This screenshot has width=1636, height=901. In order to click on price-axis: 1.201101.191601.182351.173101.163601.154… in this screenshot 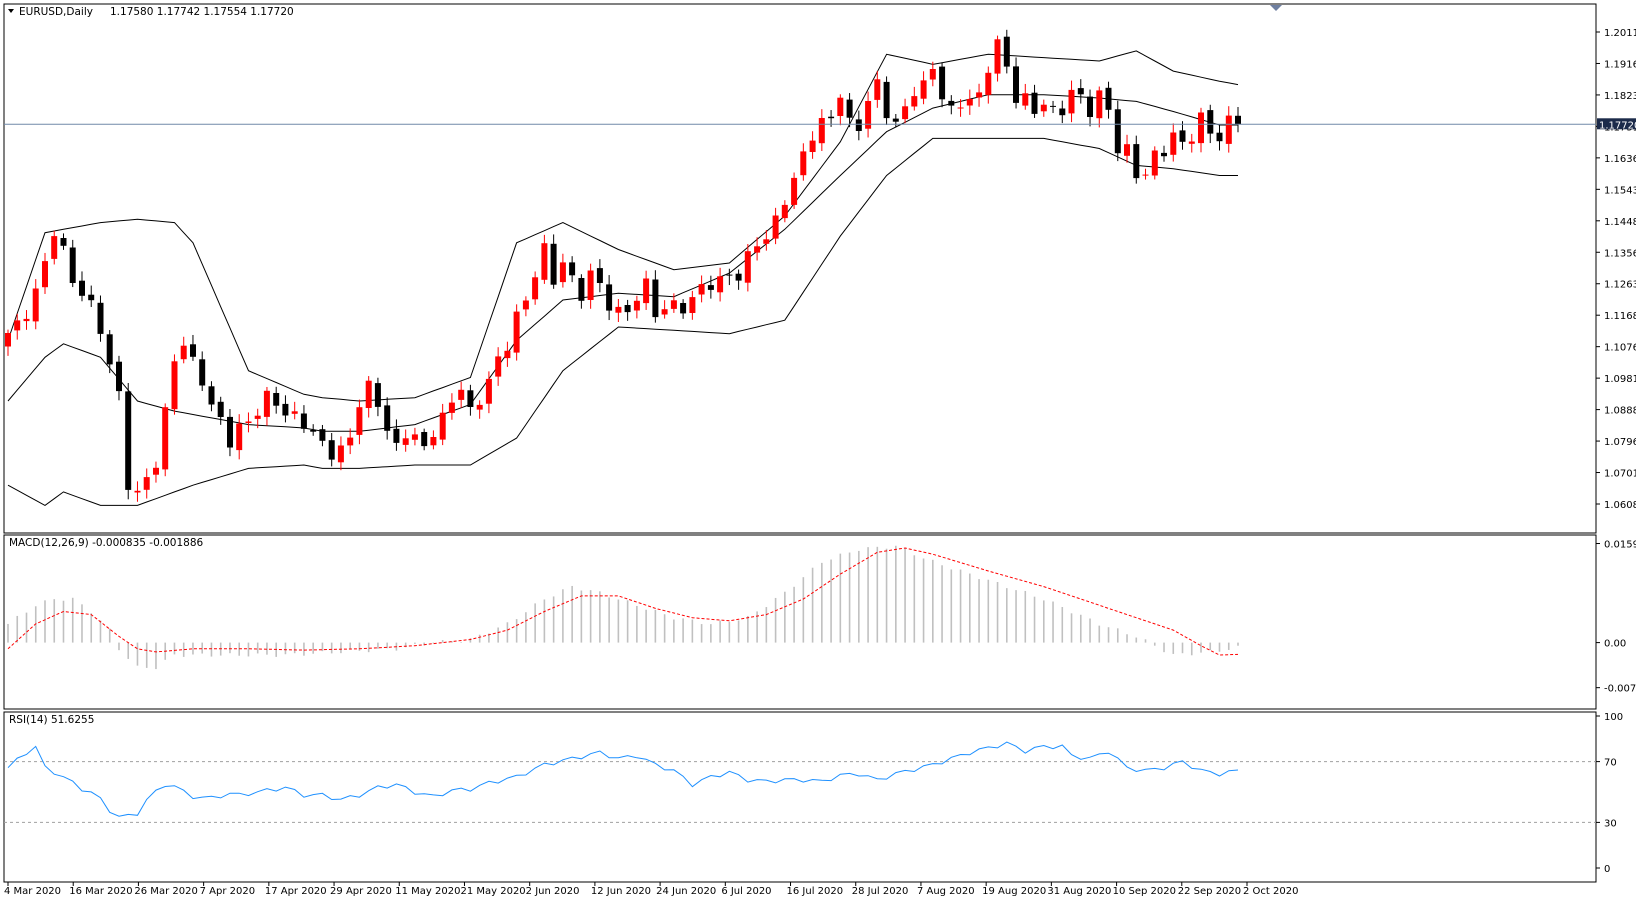, I will do `click(1616, 269)`.